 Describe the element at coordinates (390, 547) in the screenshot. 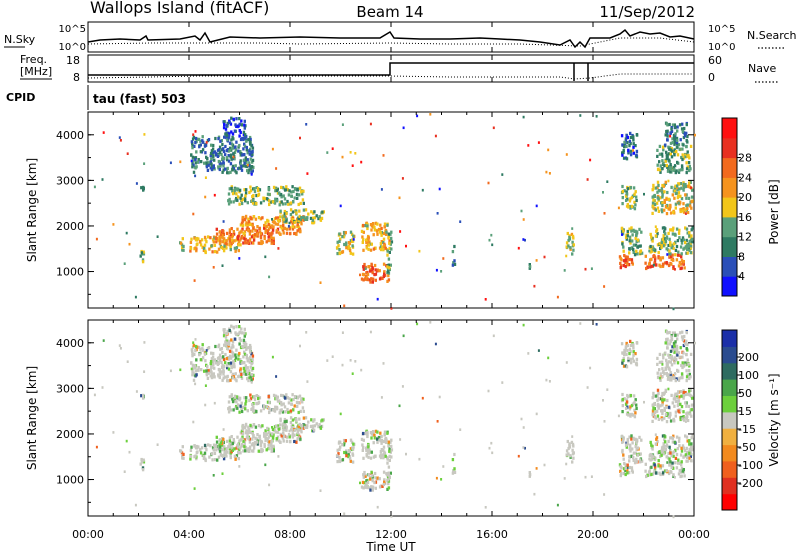

I see `x-axis-label: Time UT` at that location.